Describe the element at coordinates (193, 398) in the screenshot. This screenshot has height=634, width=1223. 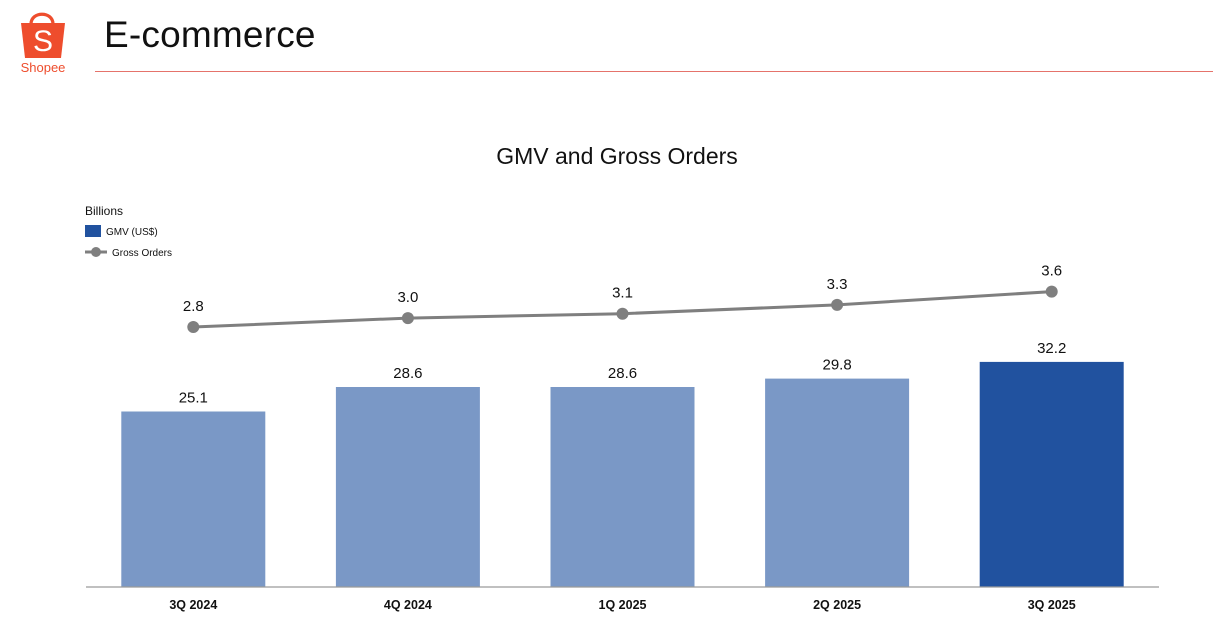
I see `gmv-value-label: 25.1` at that location.